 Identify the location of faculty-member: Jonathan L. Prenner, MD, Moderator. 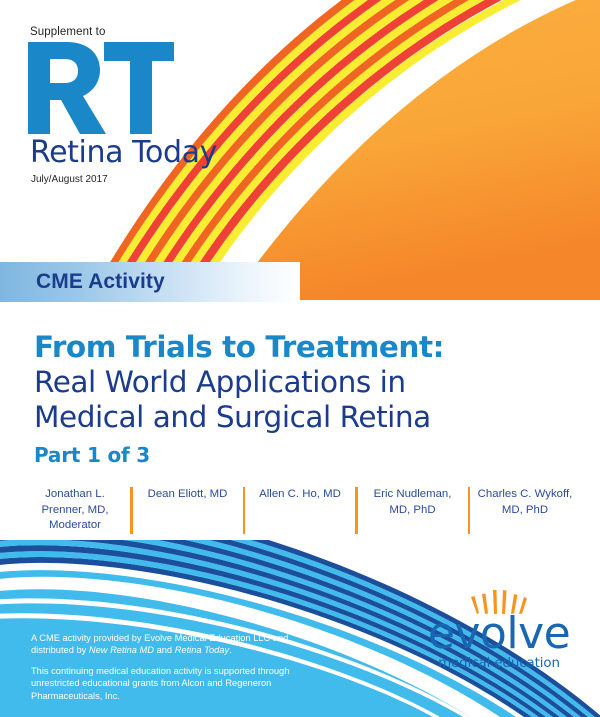
(75, 509).